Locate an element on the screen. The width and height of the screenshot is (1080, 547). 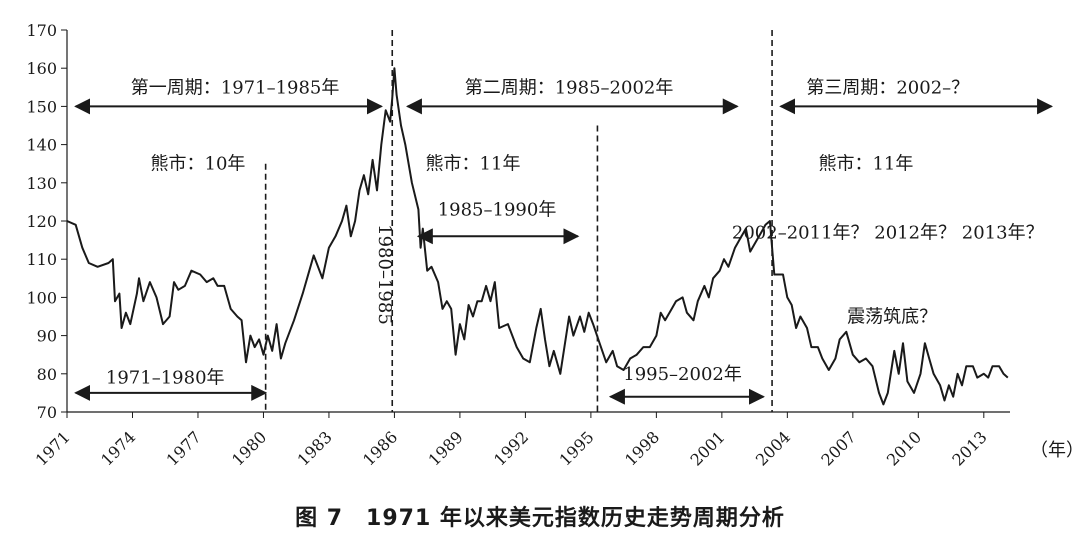
rotated-annotation-label: 1980–1985 is located at coordinates (384, 274).